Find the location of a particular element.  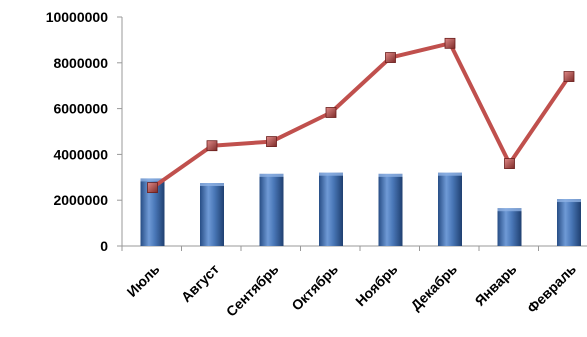

y-tick-label: 8000000 is located at coordinates (80, 63).